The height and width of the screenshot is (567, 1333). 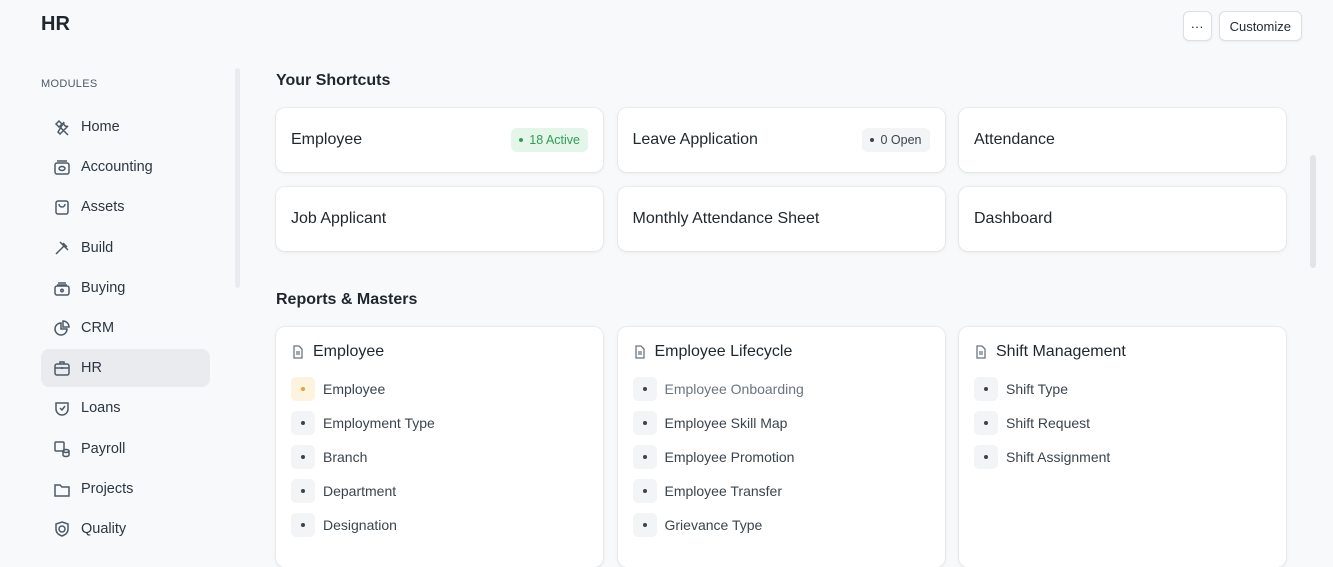 I want to click on report-link-label: Branch, so click(x=345, y=457).